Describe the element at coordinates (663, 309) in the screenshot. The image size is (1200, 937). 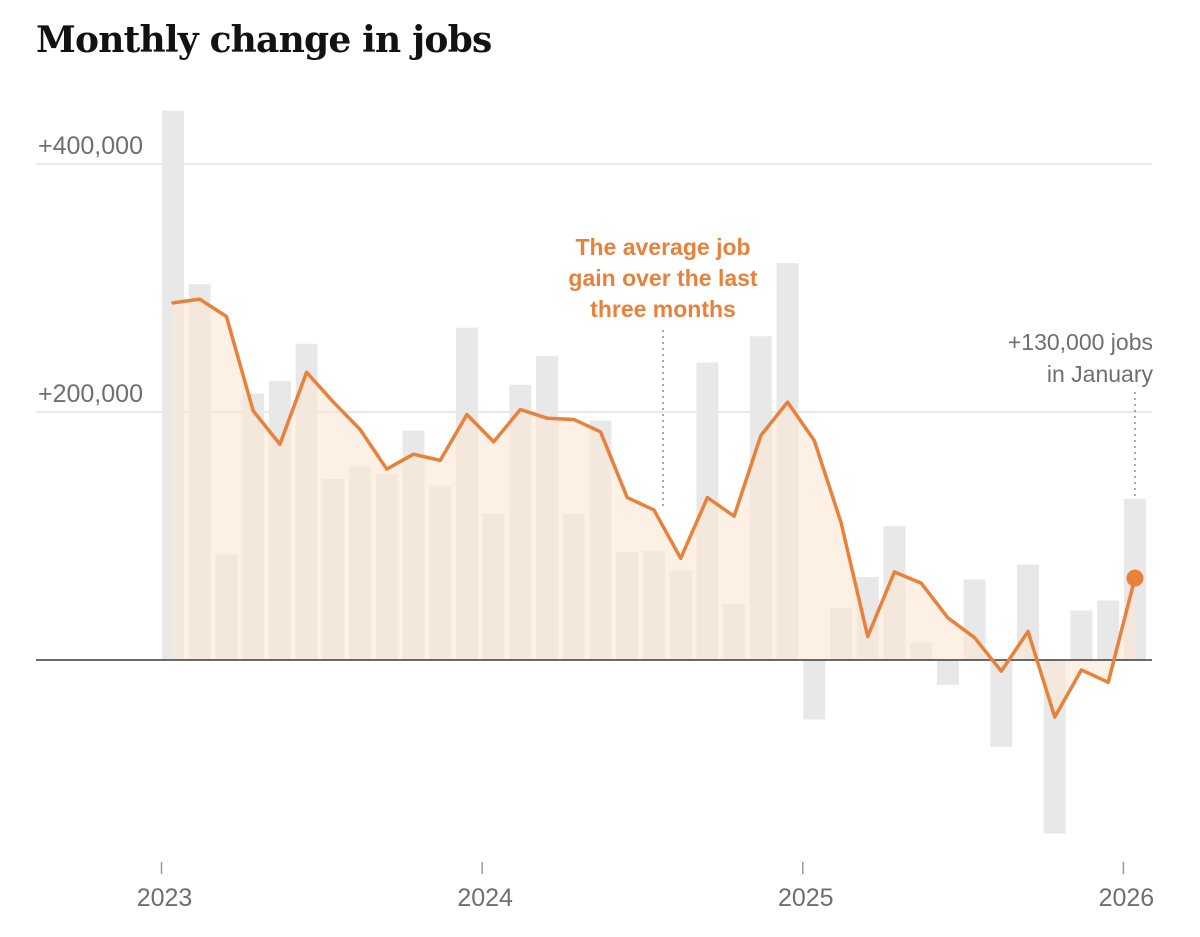
I see `annotation-average-line-3: three months` at that location.